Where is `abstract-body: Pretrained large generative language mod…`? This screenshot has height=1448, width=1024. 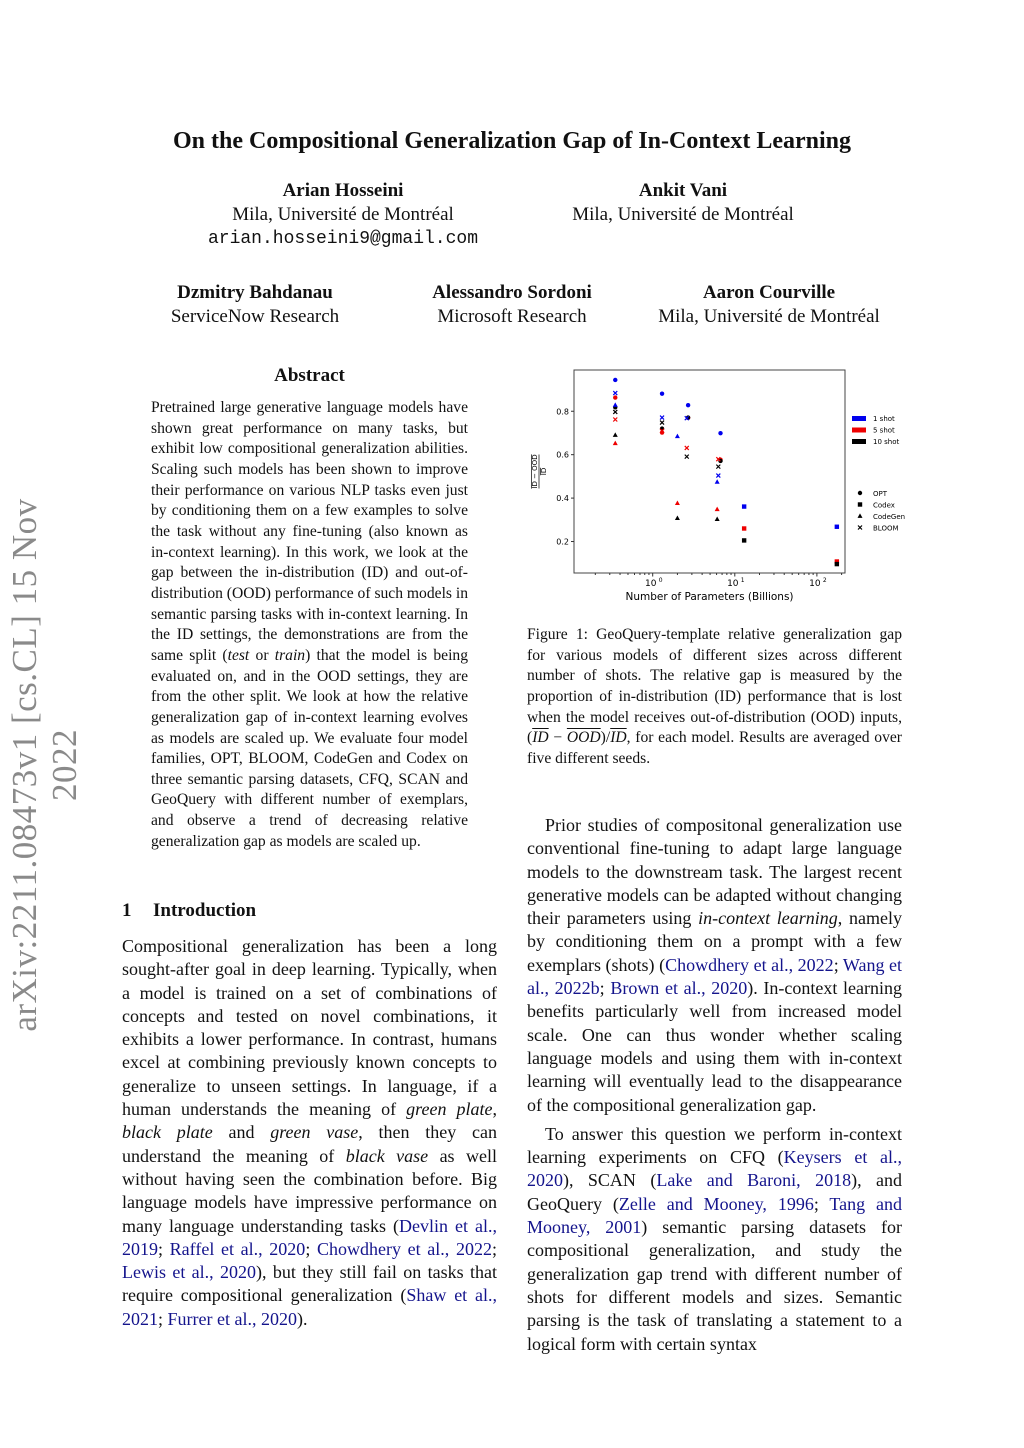 abstract-body: Pretrained large generative language mod… is located at coordinates (309, 625).